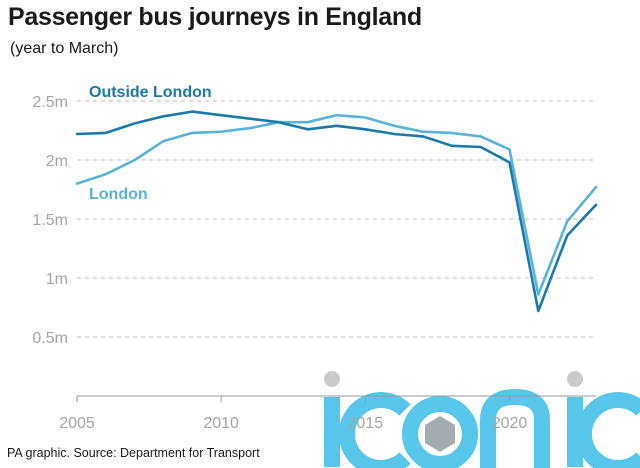 This screenshot has width=640, height=468. I want to click on y-tick-label: 2.5m, so click(50, 102).